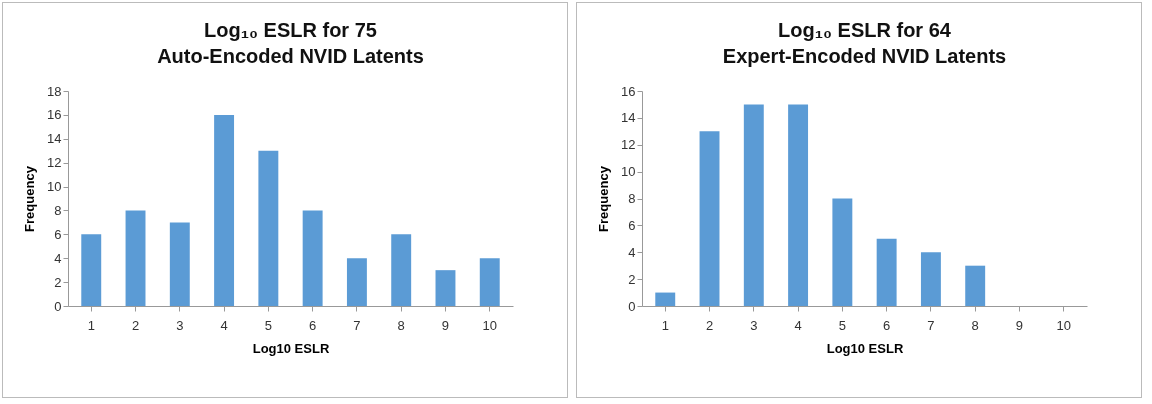  I want to click on chart-title: Log₁₀ ESLR for 75 Auto-Encoded NVID Latents, so click(290, 43).